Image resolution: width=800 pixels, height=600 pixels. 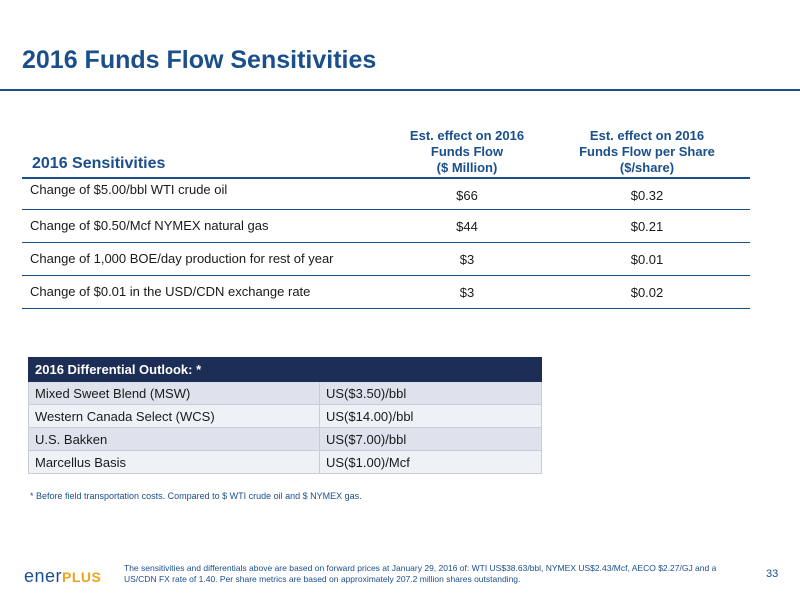 I want to click on per-share-header-line: Funds Flow per Share, so click(x=647, y=151).